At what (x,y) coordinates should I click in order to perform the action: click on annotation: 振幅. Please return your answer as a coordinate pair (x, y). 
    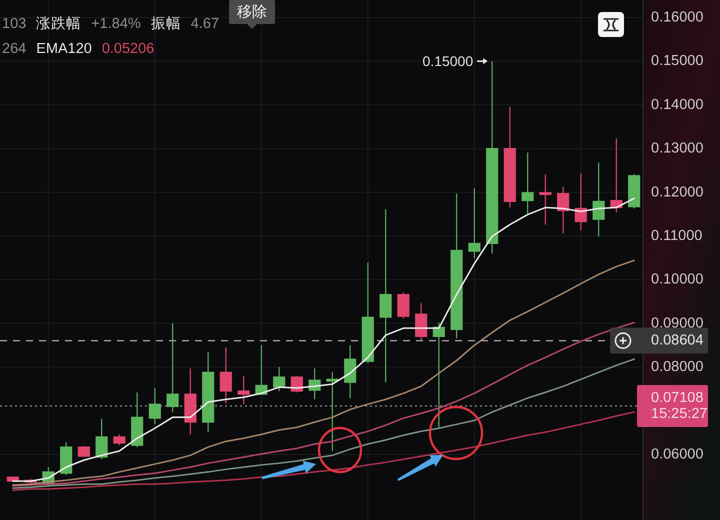
    Looking at the image, I should click on (165, 23).